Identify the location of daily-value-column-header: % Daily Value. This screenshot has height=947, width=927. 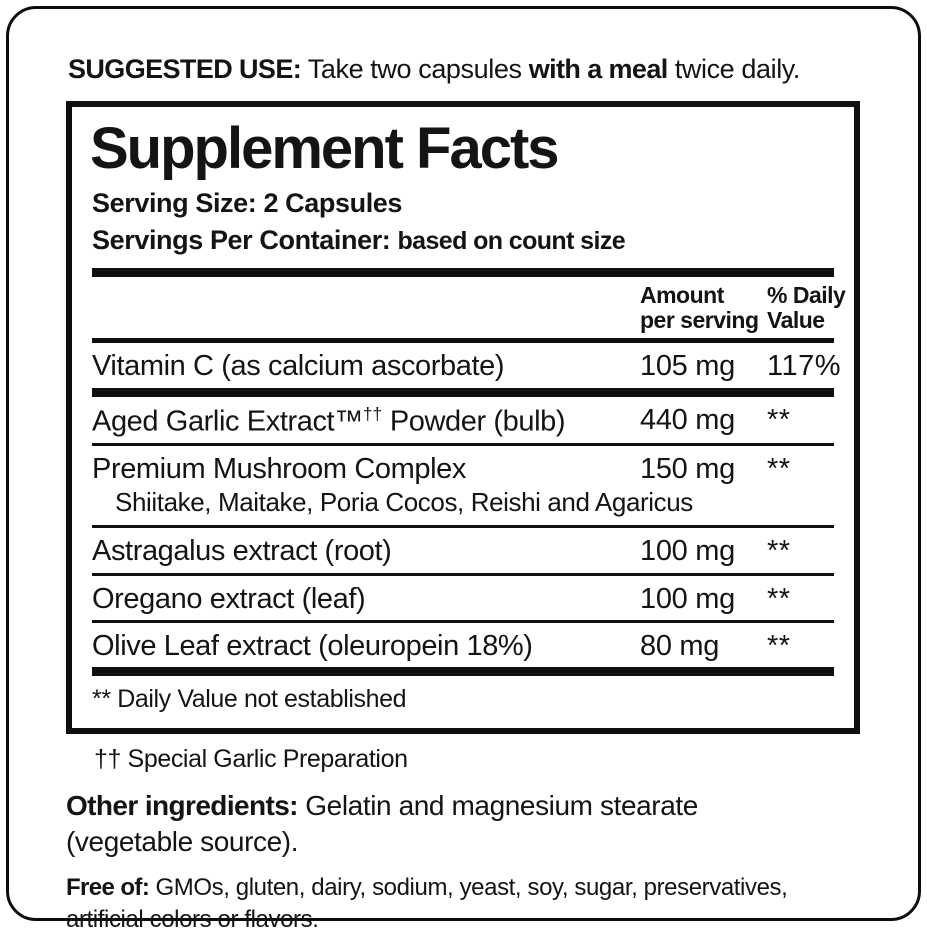
(806, 307).